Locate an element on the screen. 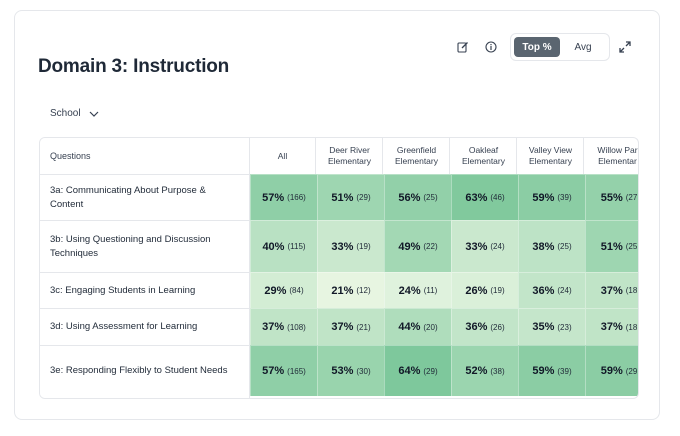 The width and height of the screenshot is (680, 436). column-header: Valley View Elementary is located at coordinates (551, 156).